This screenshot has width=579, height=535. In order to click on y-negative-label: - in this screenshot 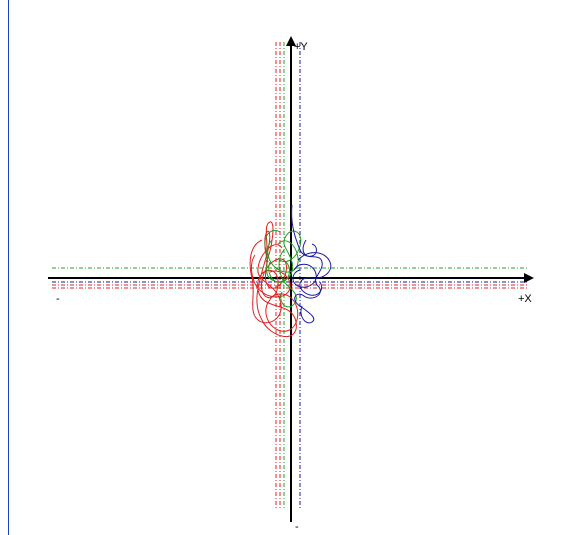, I will do `click(297, 527)`.